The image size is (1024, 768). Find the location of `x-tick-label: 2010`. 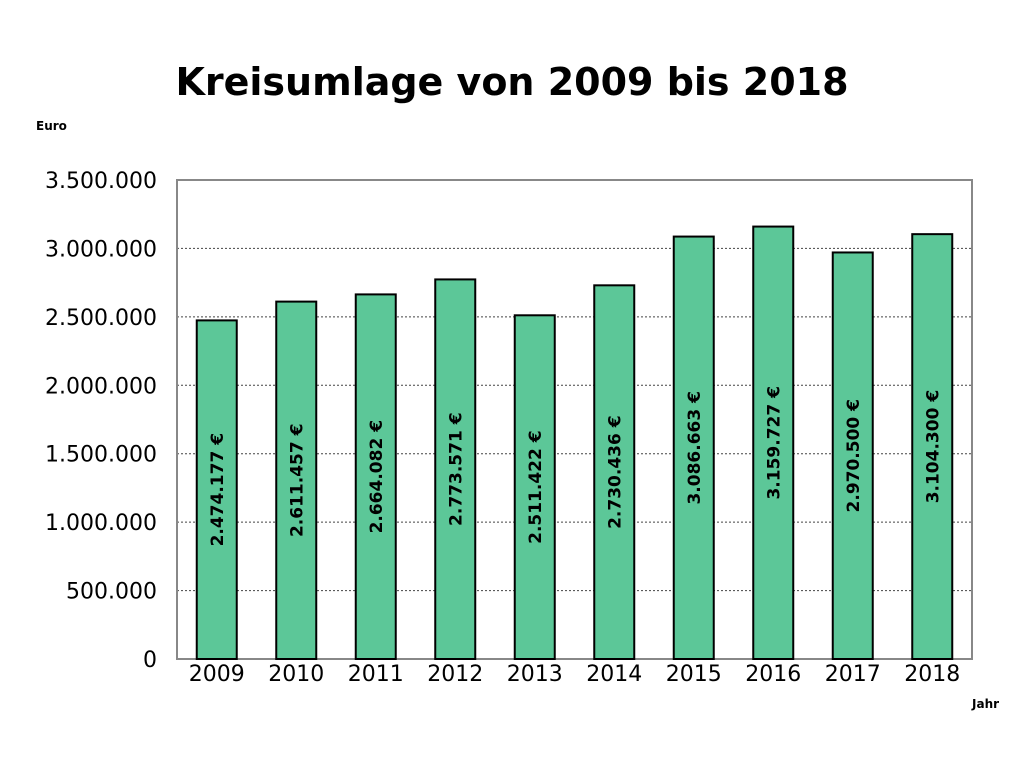

x-tick-label: 2010 is located at coordinates (296, 674).